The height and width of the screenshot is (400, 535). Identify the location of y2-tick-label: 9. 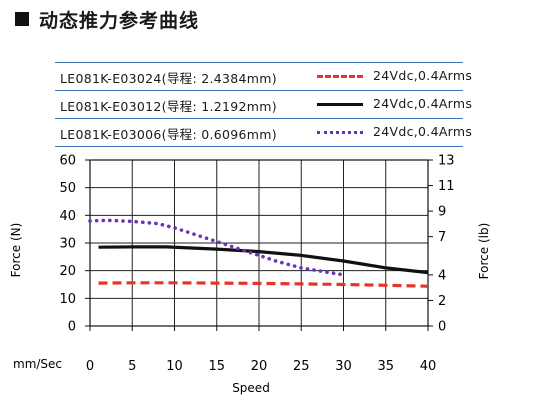
(442, 212).